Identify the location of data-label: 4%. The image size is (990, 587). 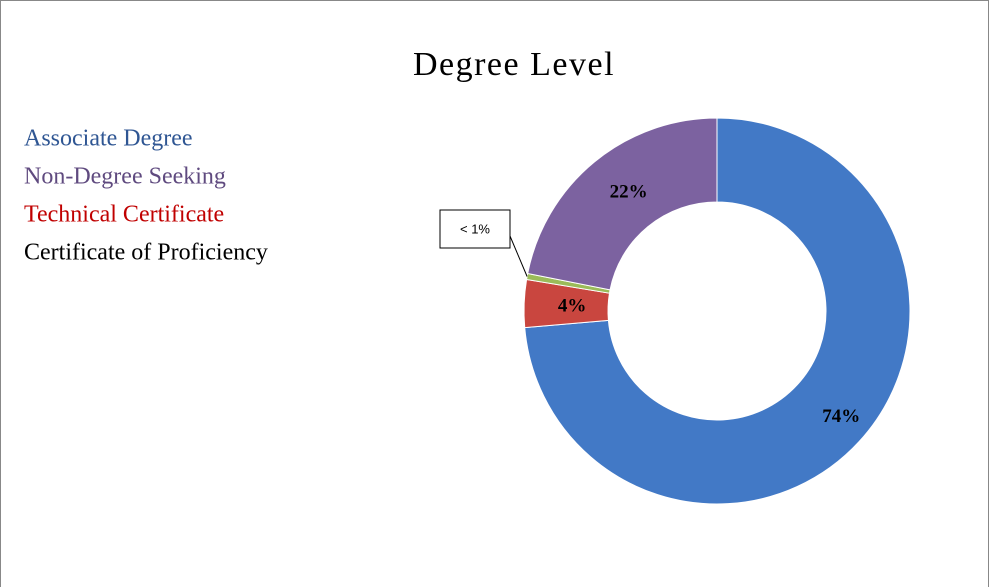
(572, 305).